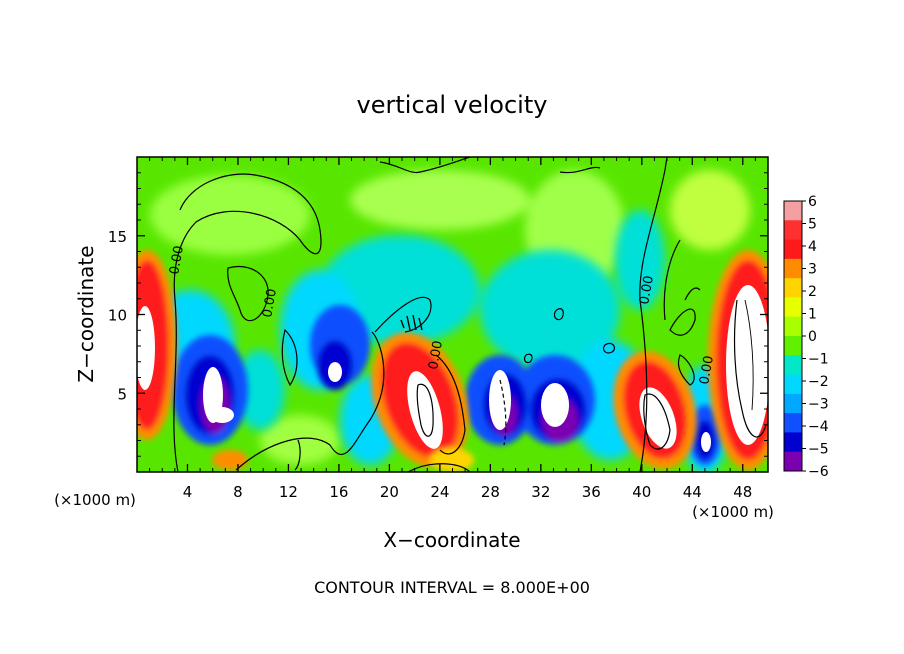  What do you see at coordinates (95, 500) in the screenshot?
I see `x-unit-left: (×1000 m)` at bounding box center [95, 500].